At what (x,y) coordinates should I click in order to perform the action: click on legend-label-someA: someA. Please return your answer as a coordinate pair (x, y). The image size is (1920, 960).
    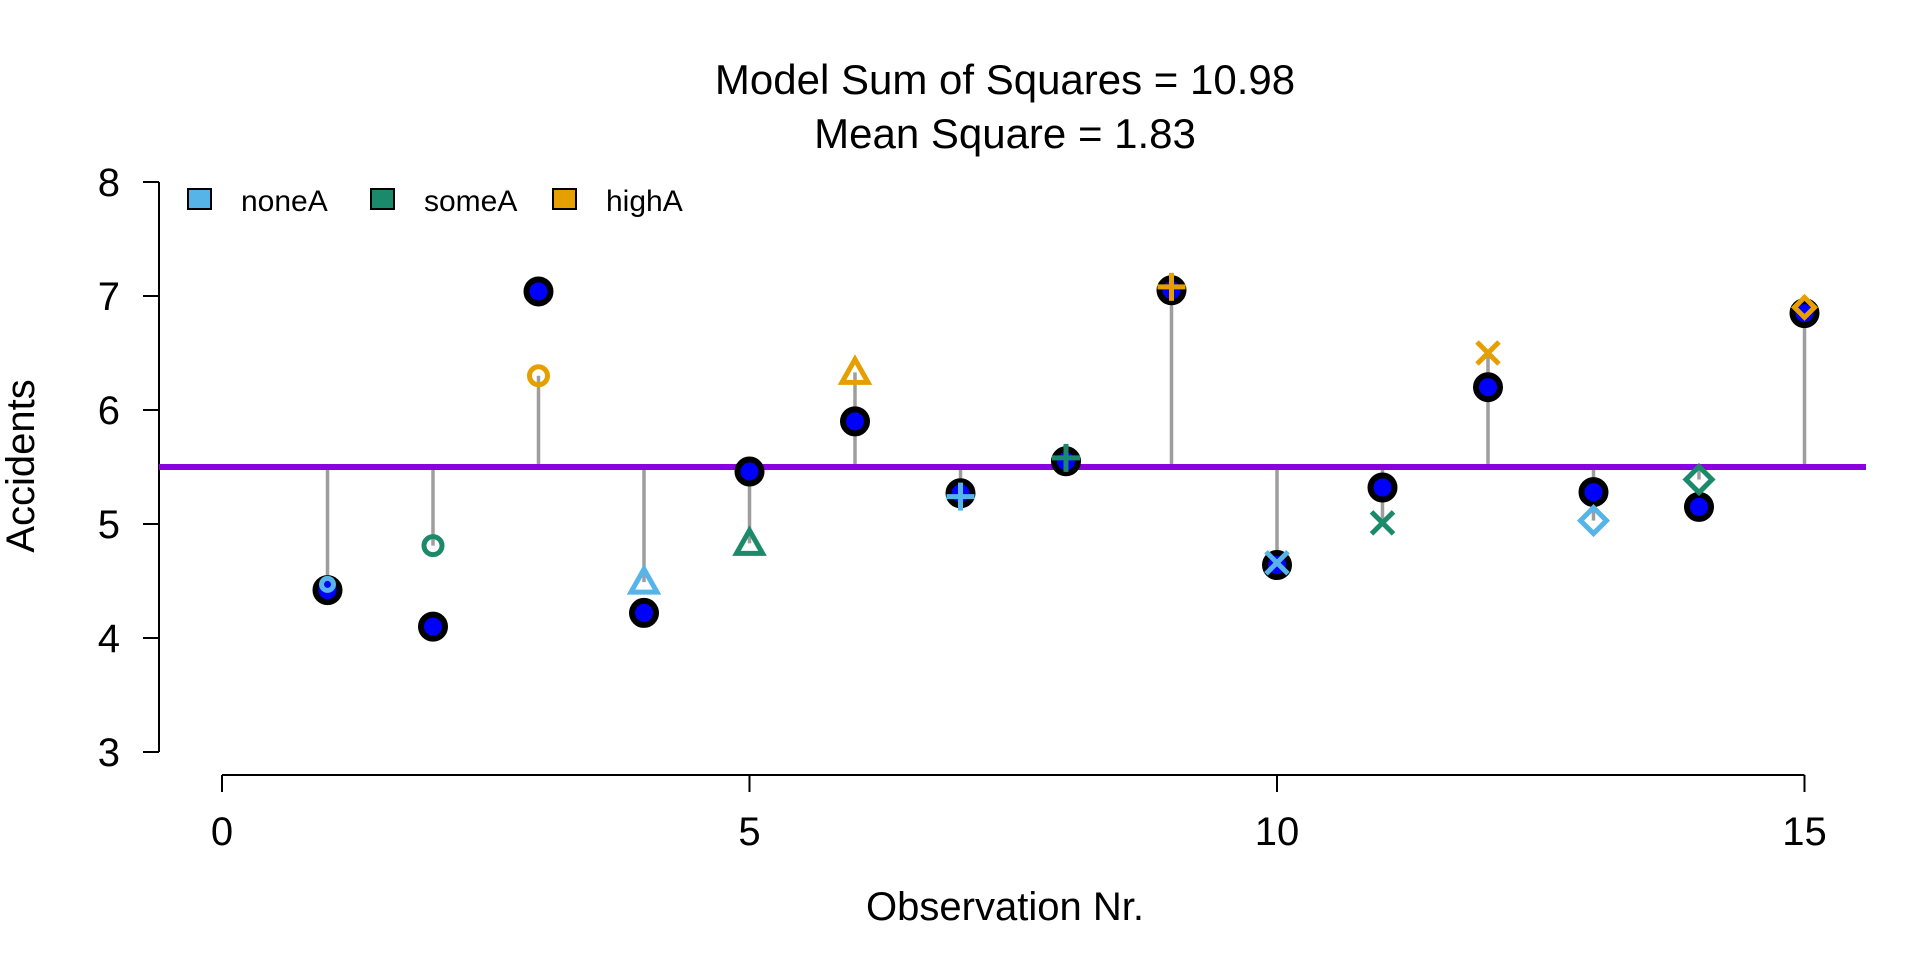
    Looking at the image, I should click on (470, 201).